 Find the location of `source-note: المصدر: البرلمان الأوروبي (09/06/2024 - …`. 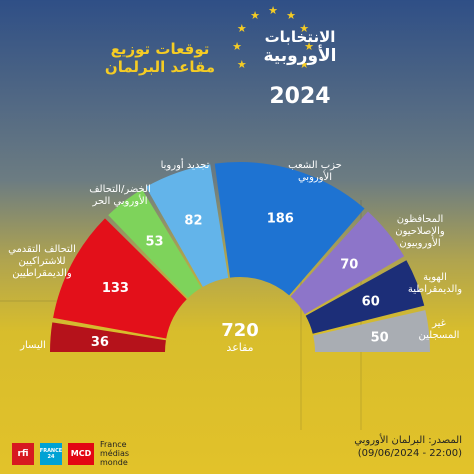

source-note: المصدر: البرلمان الأوروبي (09/06/2024 - … is located at coordinates (396, 447).